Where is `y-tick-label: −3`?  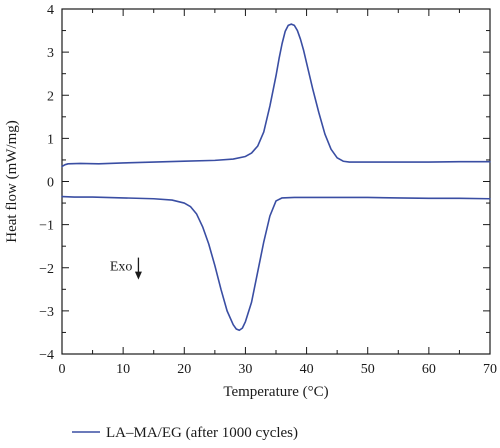
y-tick-label: −3 is located at coordinates (46, 312).